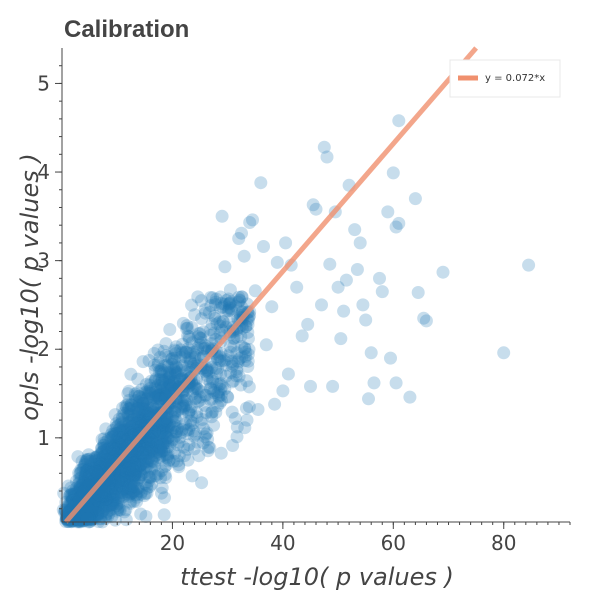  I want to click on legend-label: y = 0.072*x, so click(515, 78).